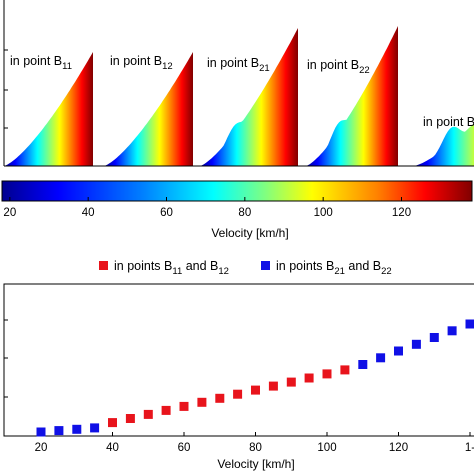 The image size is (474, 474). Describe the element at coordinates (41, 448) in the screenshot. I see `bottom-xtick-label: 20` at that location.